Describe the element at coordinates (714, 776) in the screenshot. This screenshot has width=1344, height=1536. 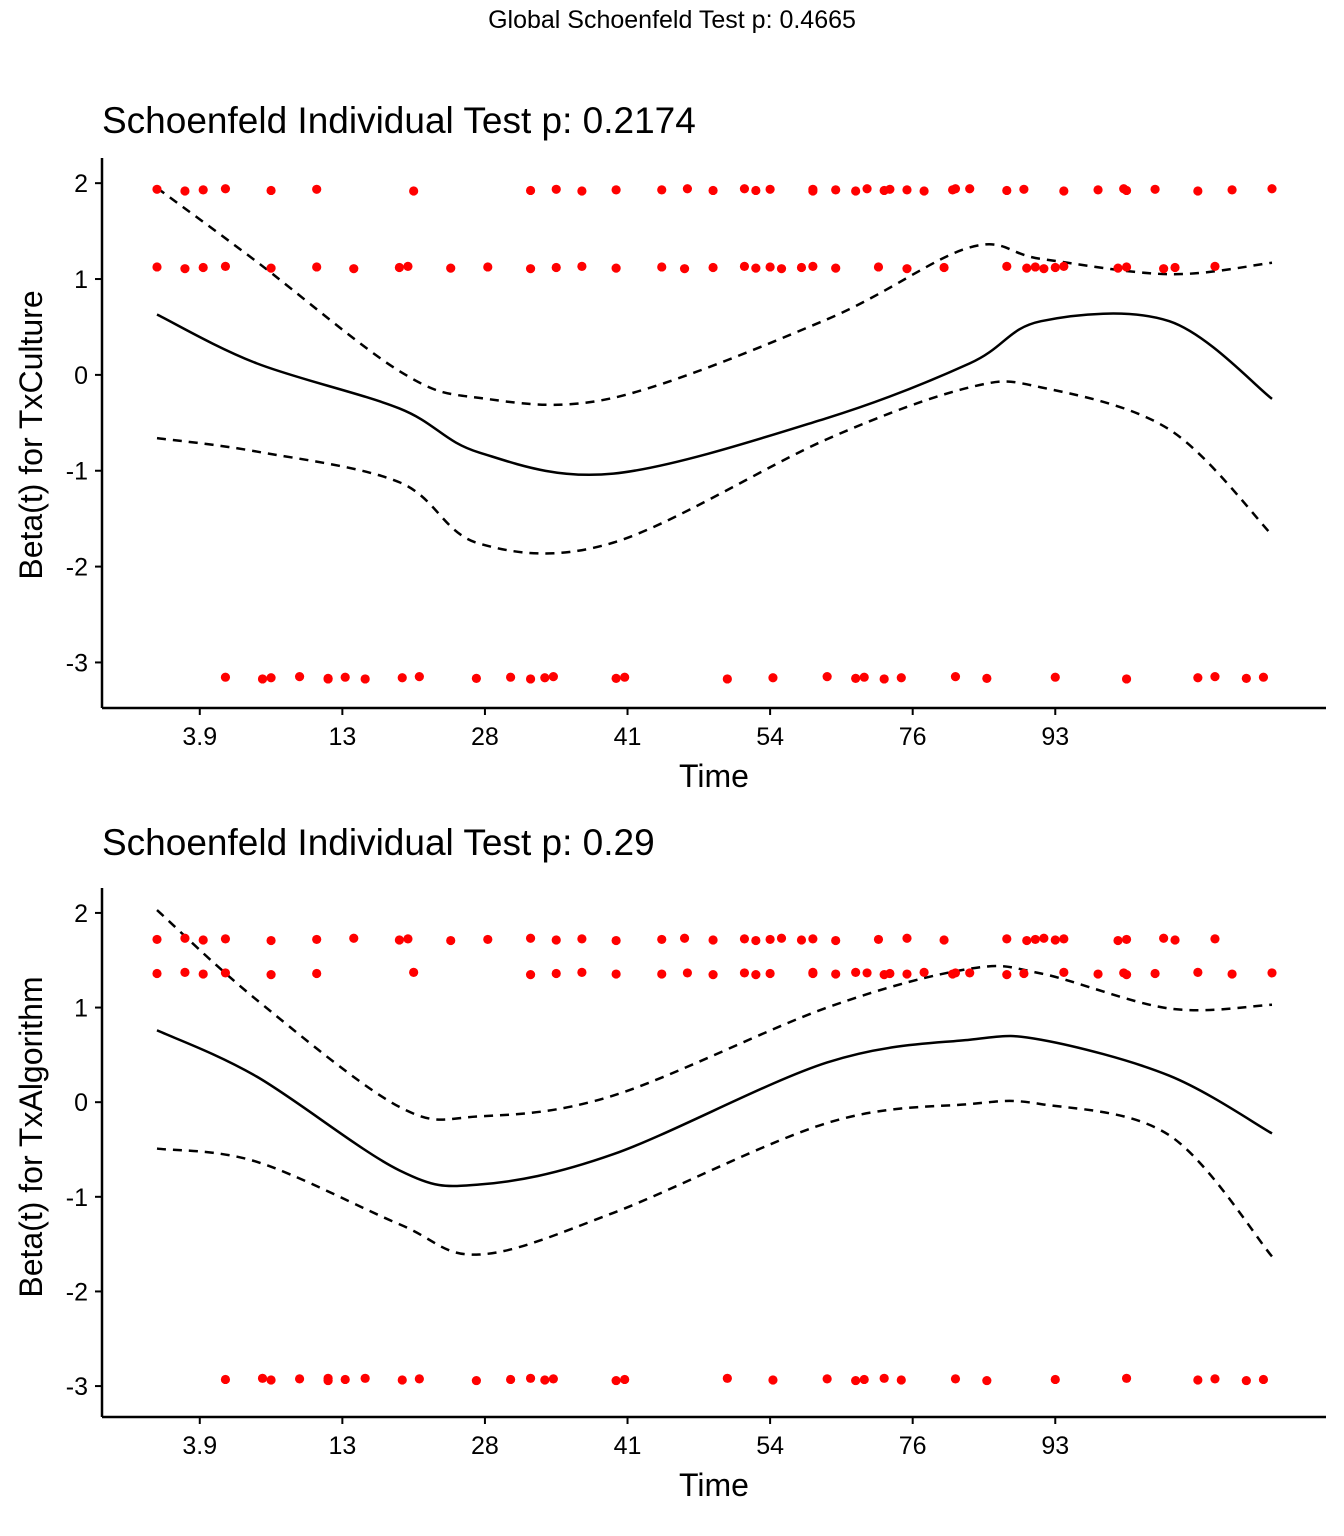
I see `x-axis-title: Time` at that location.